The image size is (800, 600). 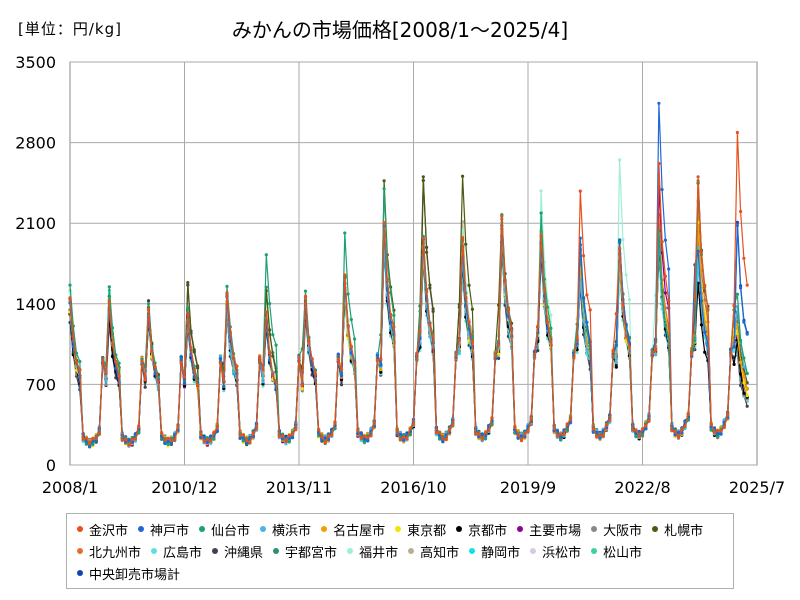 I want to click on legend-item: 福井市, so click(x=370, y=551).